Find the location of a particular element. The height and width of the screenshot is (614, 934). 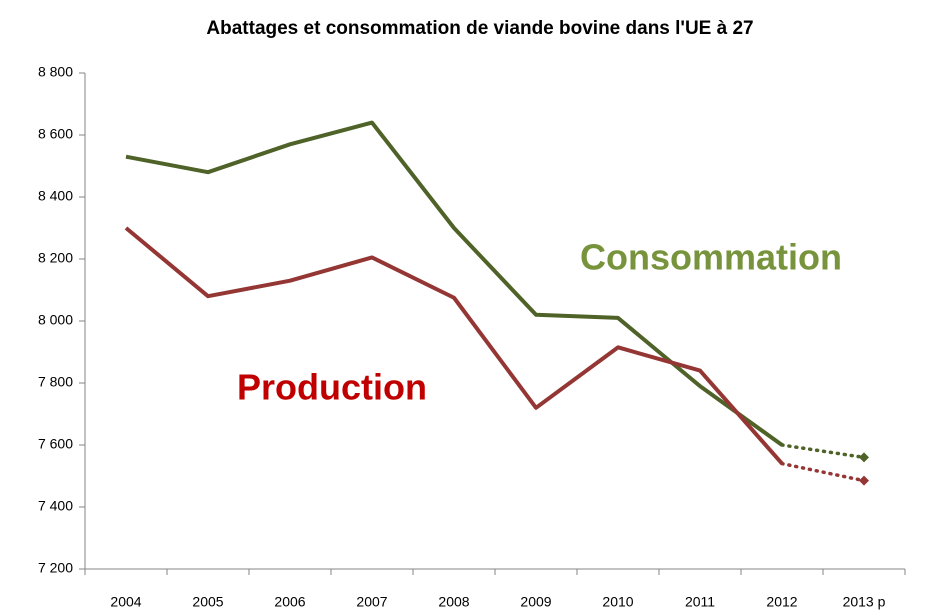

x-tick-label: 2006 is located at coordinates (289, 602).